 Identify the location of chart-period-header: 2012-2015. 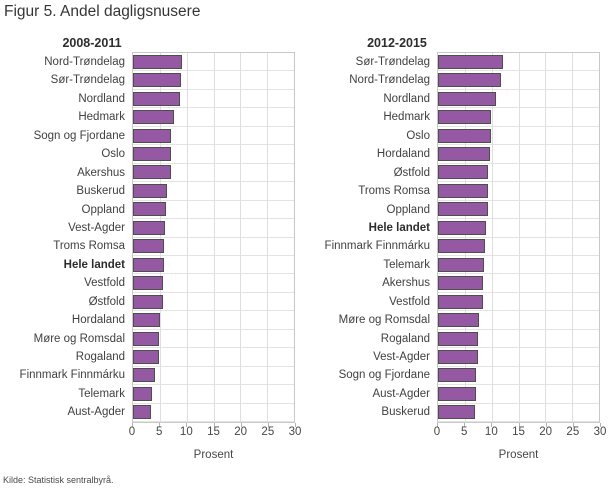
(397, 43).